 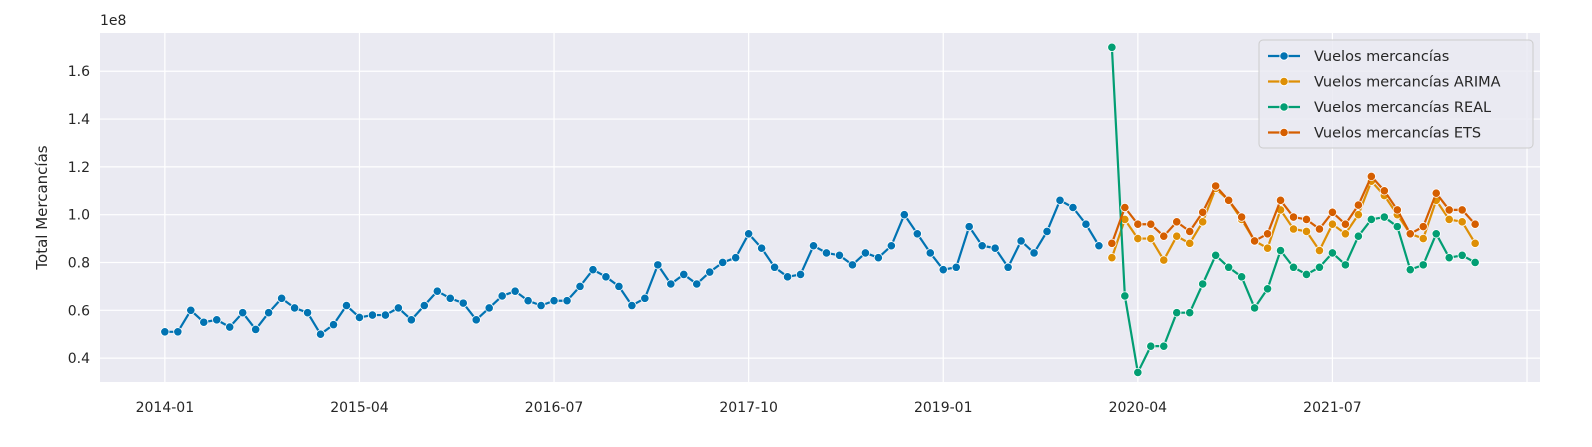 What do you see at coordinates (113, 21) in the screenshot?
I see `y-scale-label: 1e8` at bounding box center [113, 21].